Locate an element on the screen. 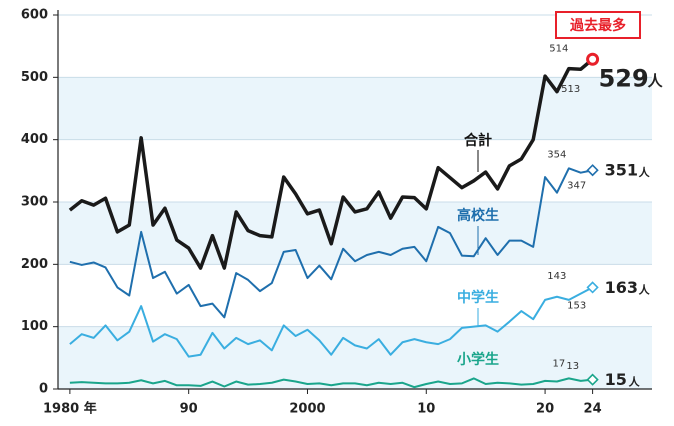 This screenshot has height=426, width=674. badge-box is located at coordinates (598, 25).